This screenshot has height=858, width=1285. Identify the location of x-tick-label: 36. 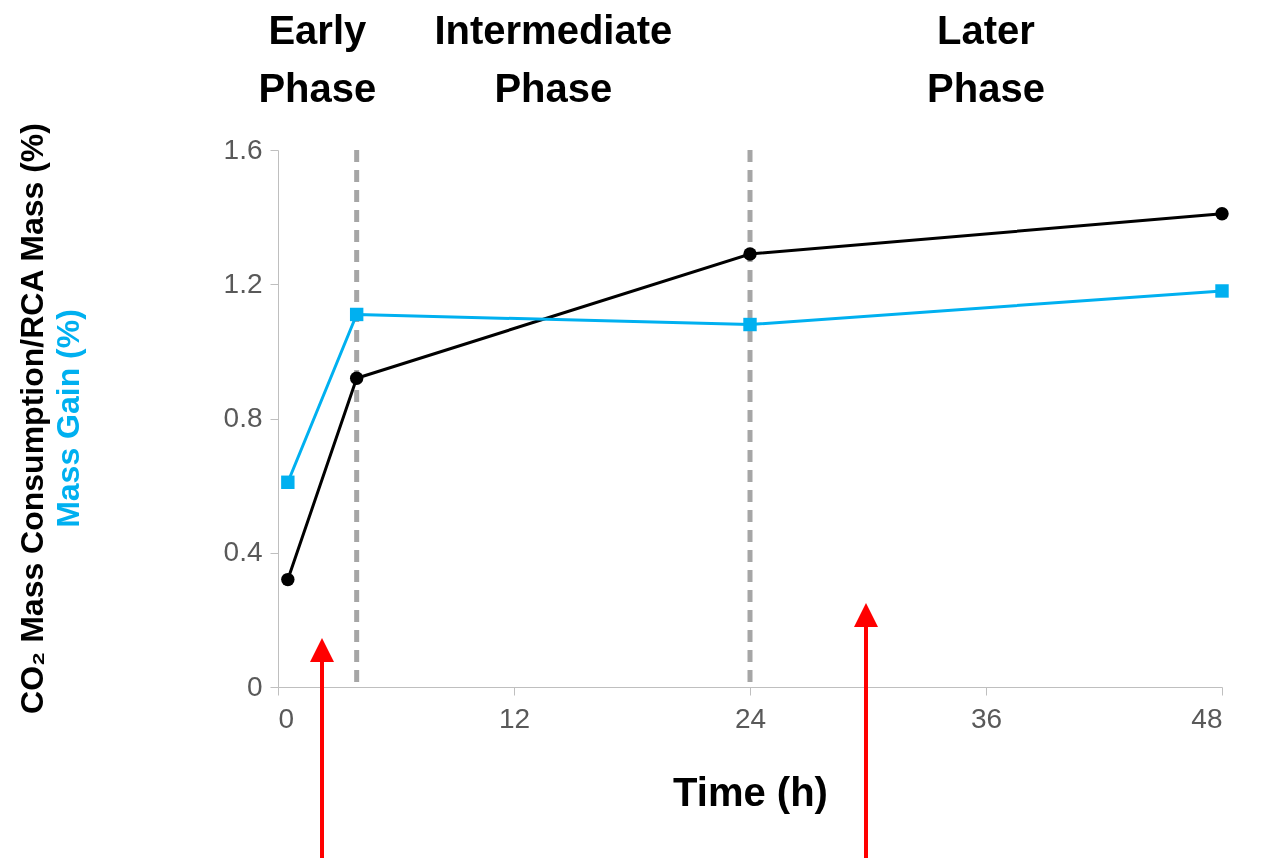
(986, 718).